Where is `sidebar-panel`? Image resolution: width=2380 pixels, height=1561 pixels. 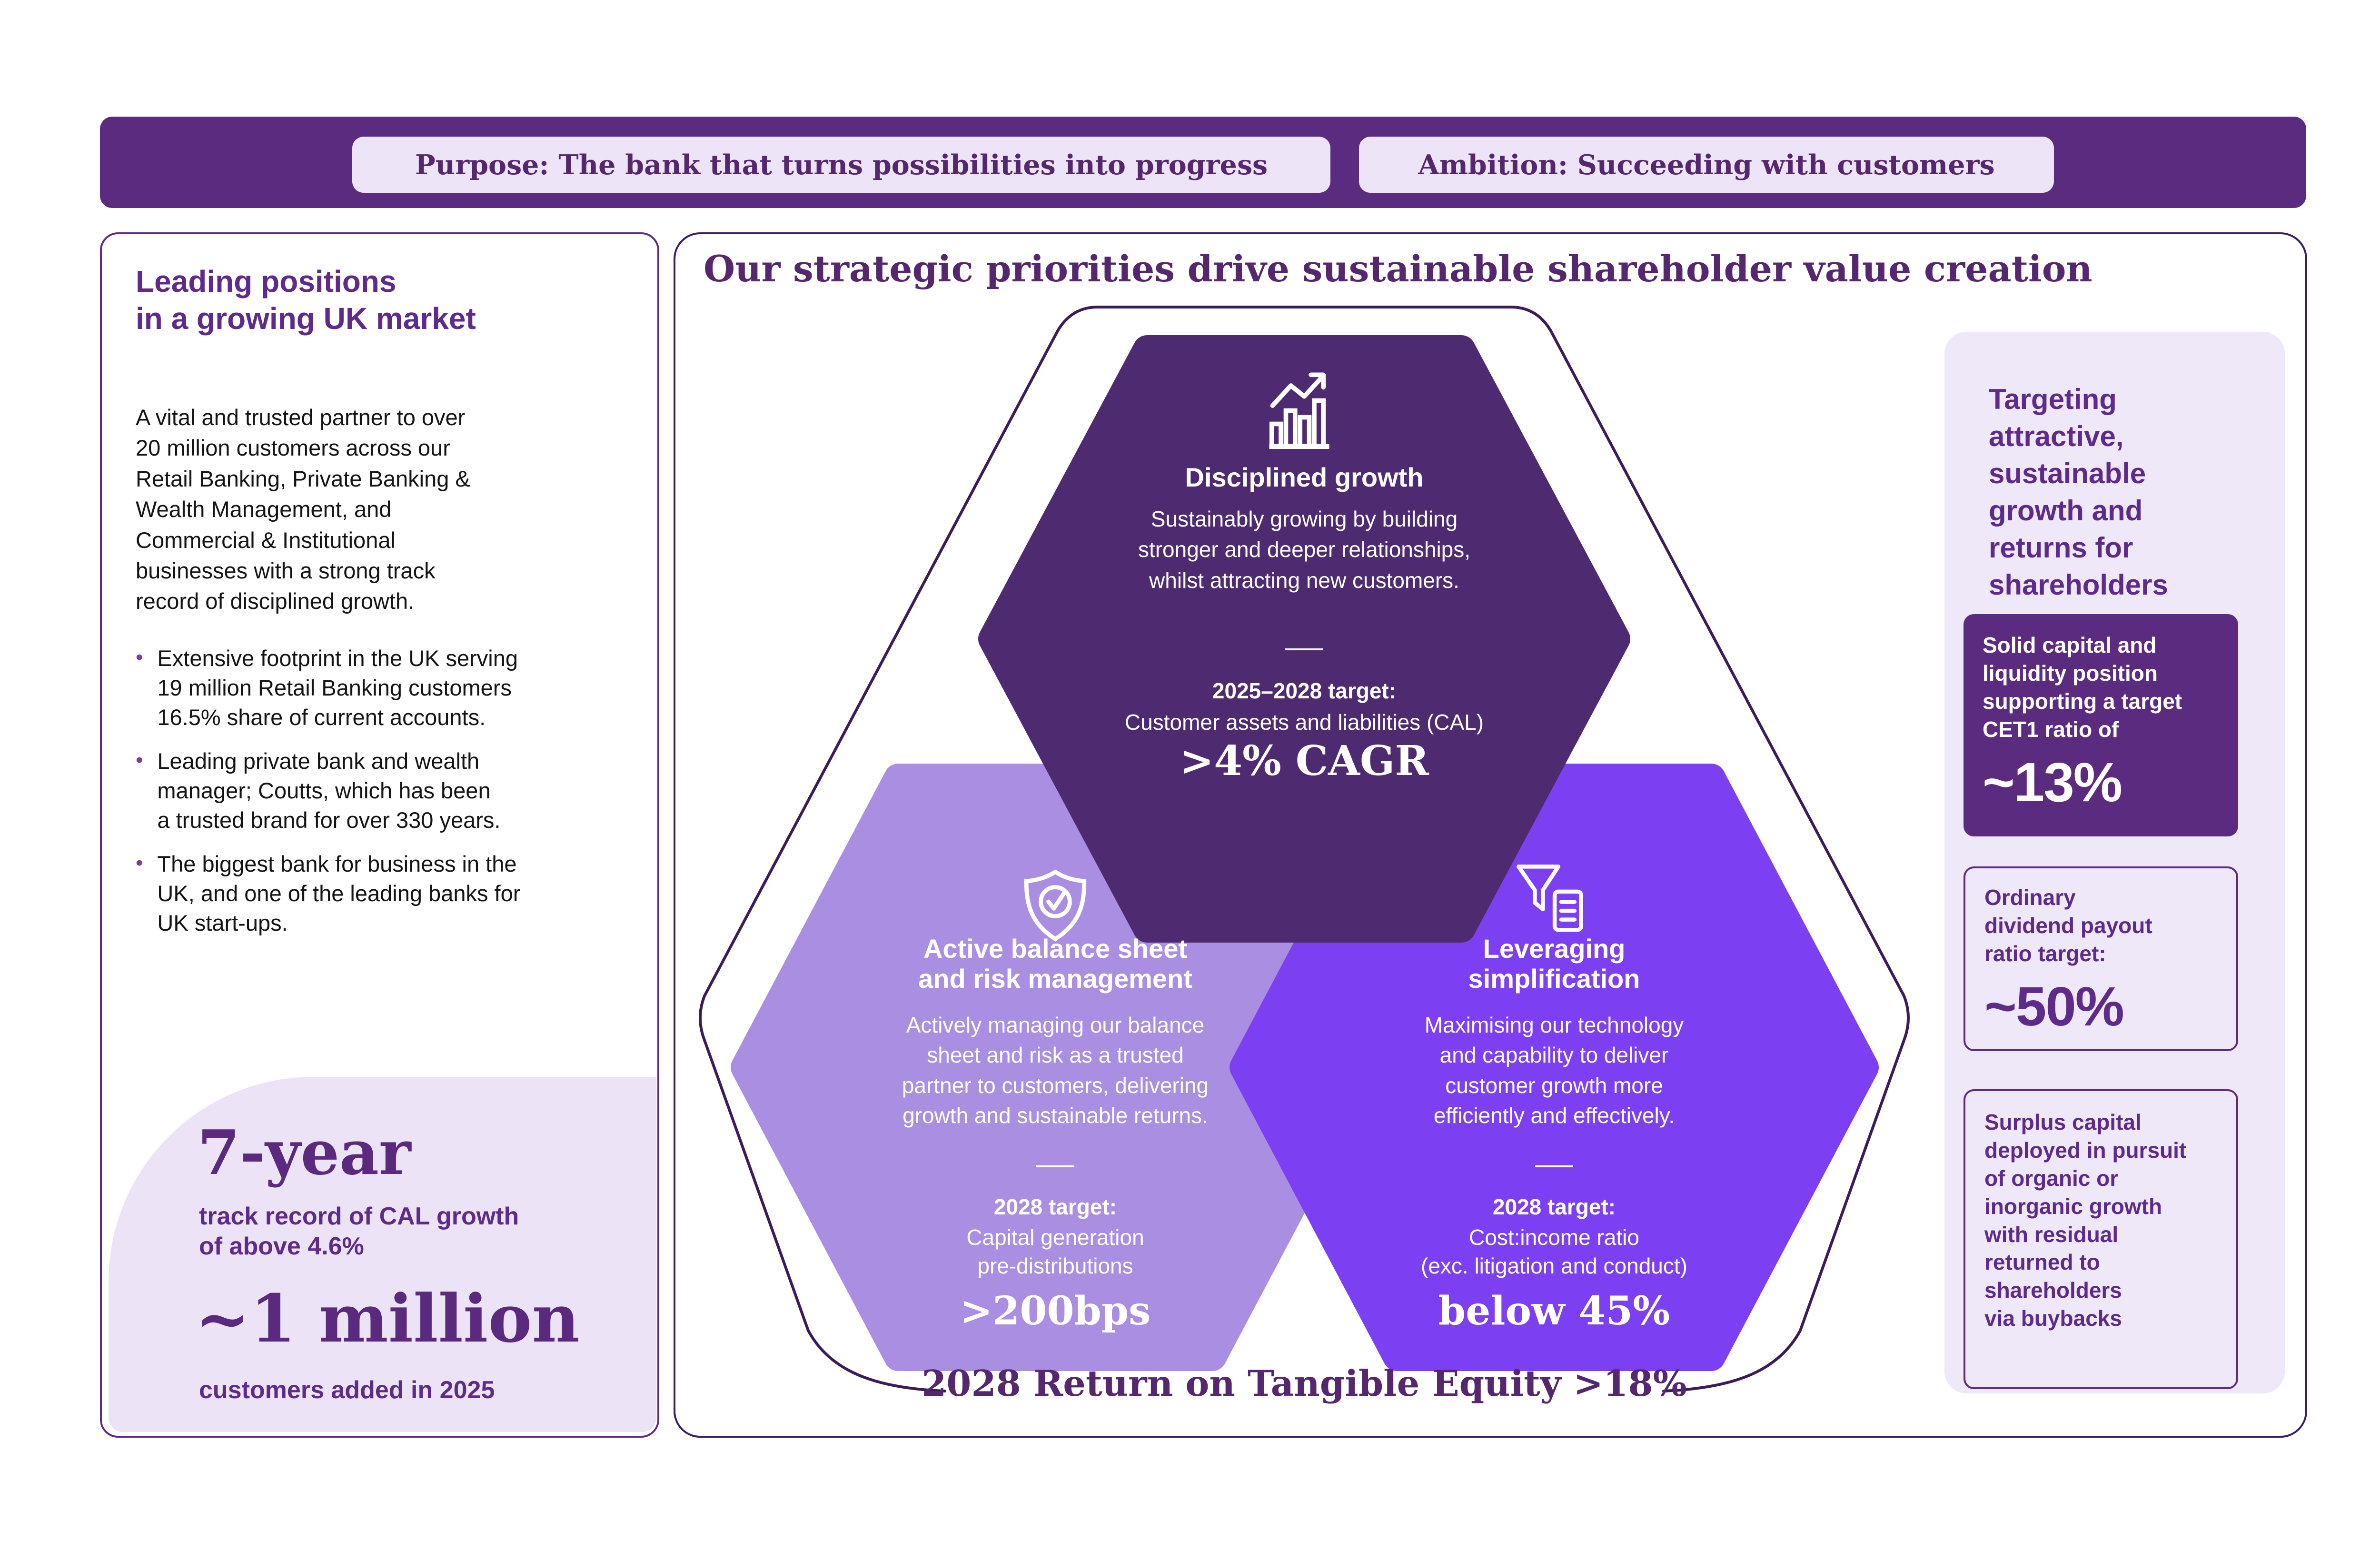 sidebar-panel is located at coordinates (2114, 862).